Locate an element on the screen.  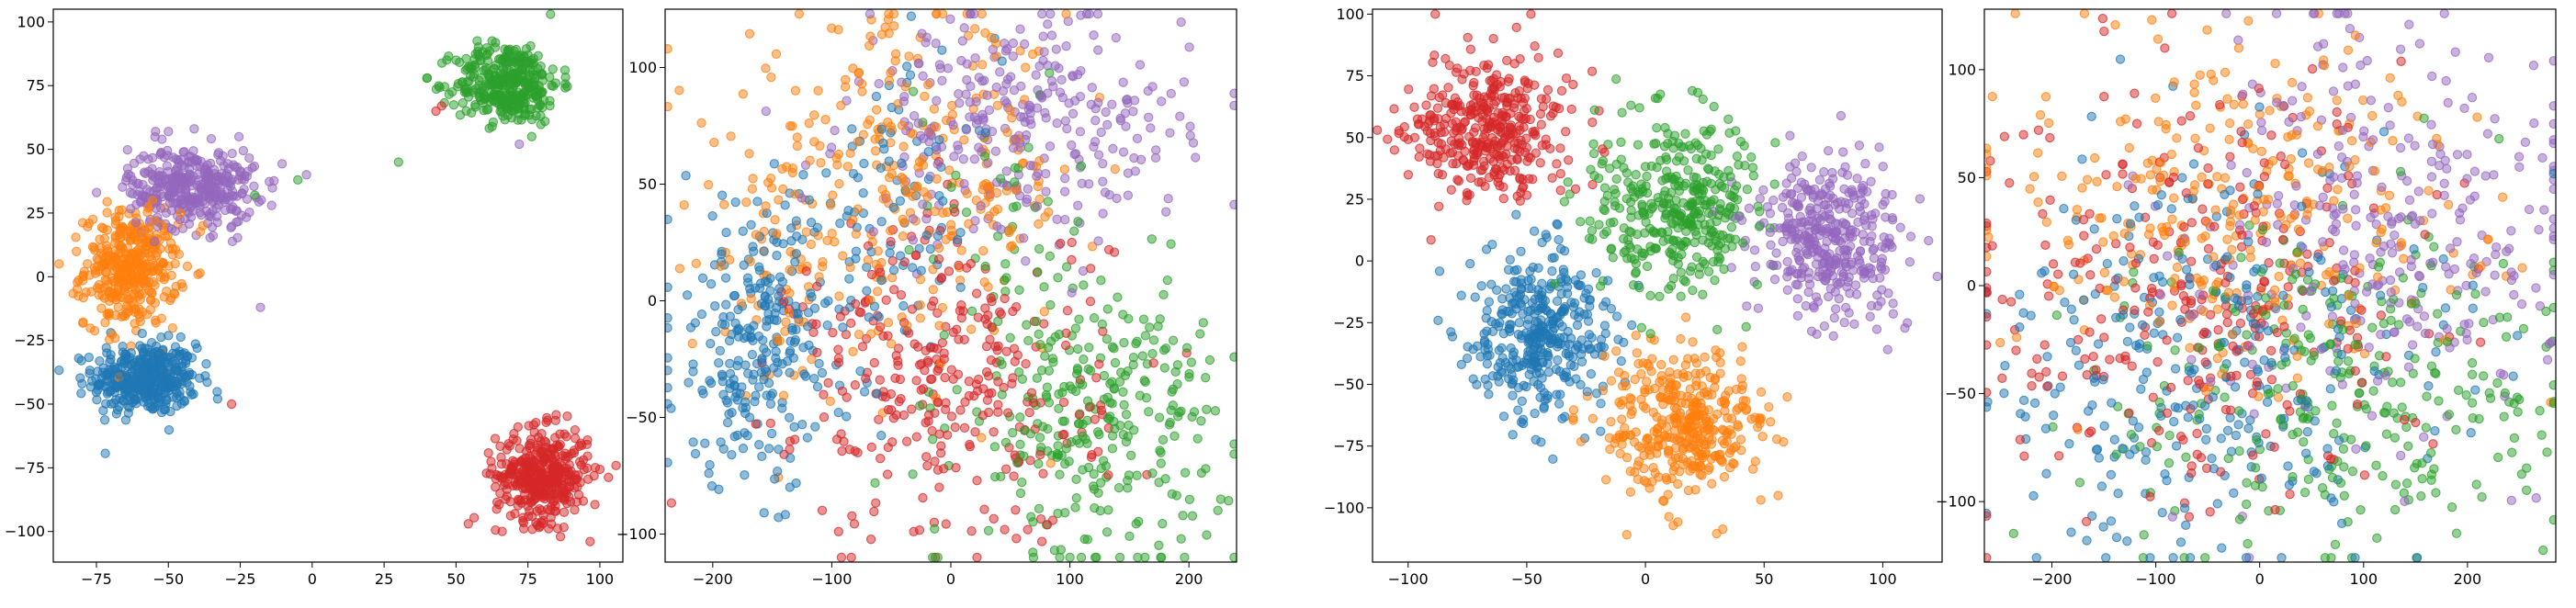
x-tick-label: 75 is located at coordinates (527, 579).